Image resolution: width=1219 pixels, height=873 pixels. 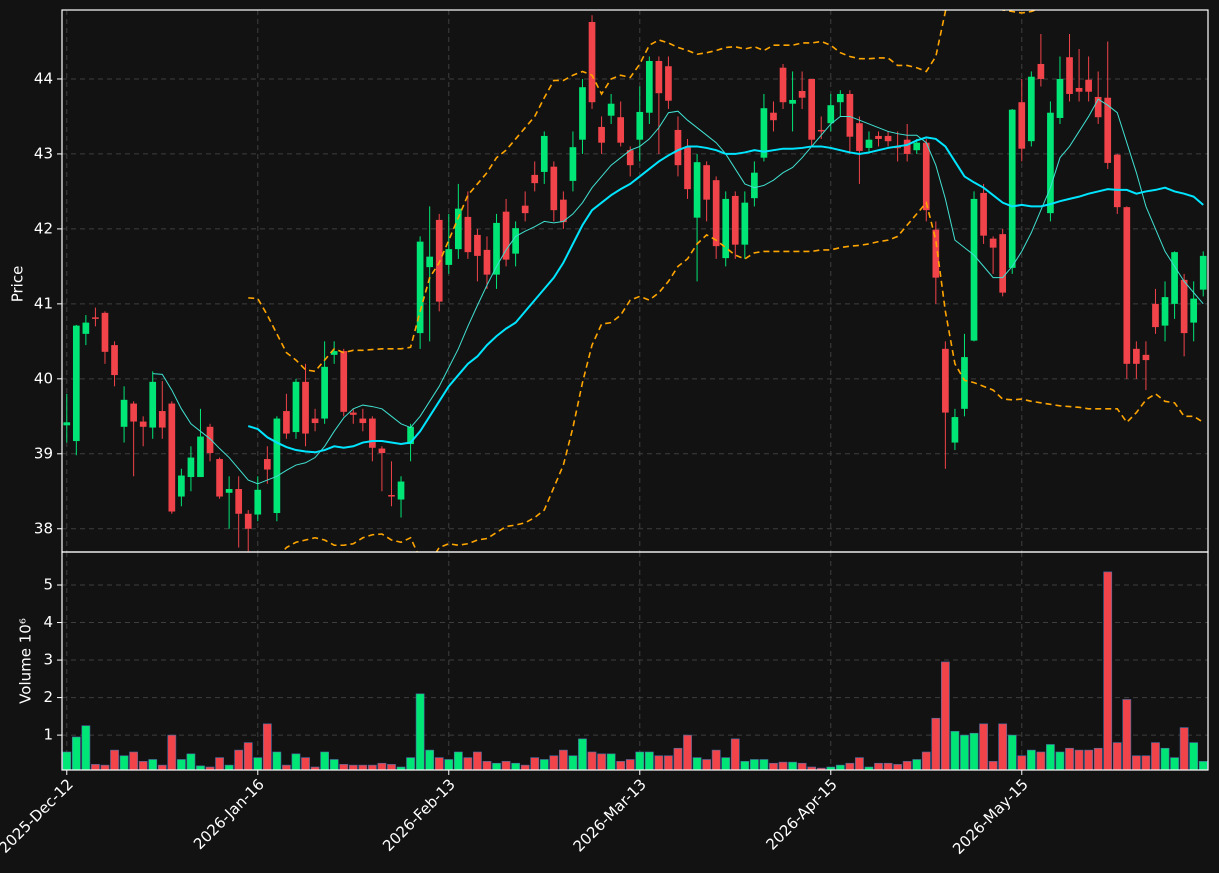 What do you see at coordinates (48, 735) in the screenshot?
I see `y-tick-label: 1` at bounding box center [48, 735].